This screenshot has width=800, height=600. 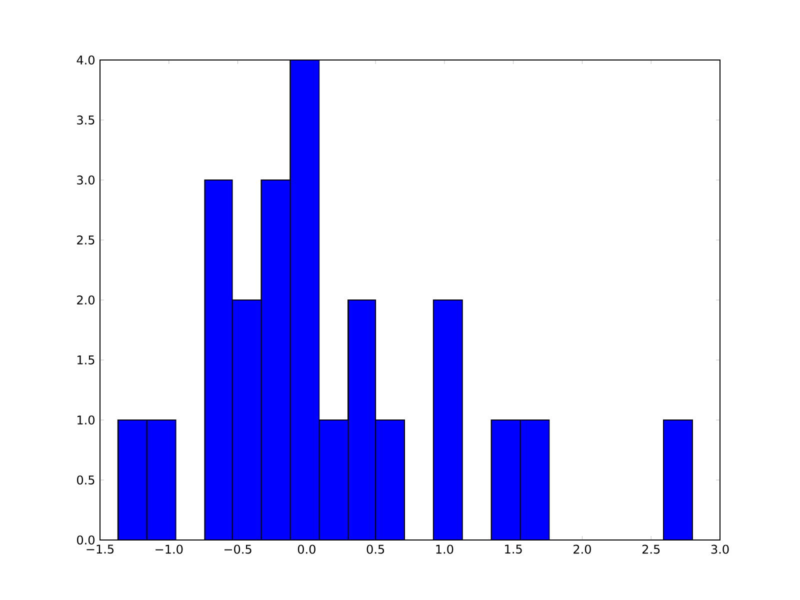 What do you see at coordinates (651, 549) in the screenshot?
I see `x-tick-label: 2.5` at bounding box center [651, 549].